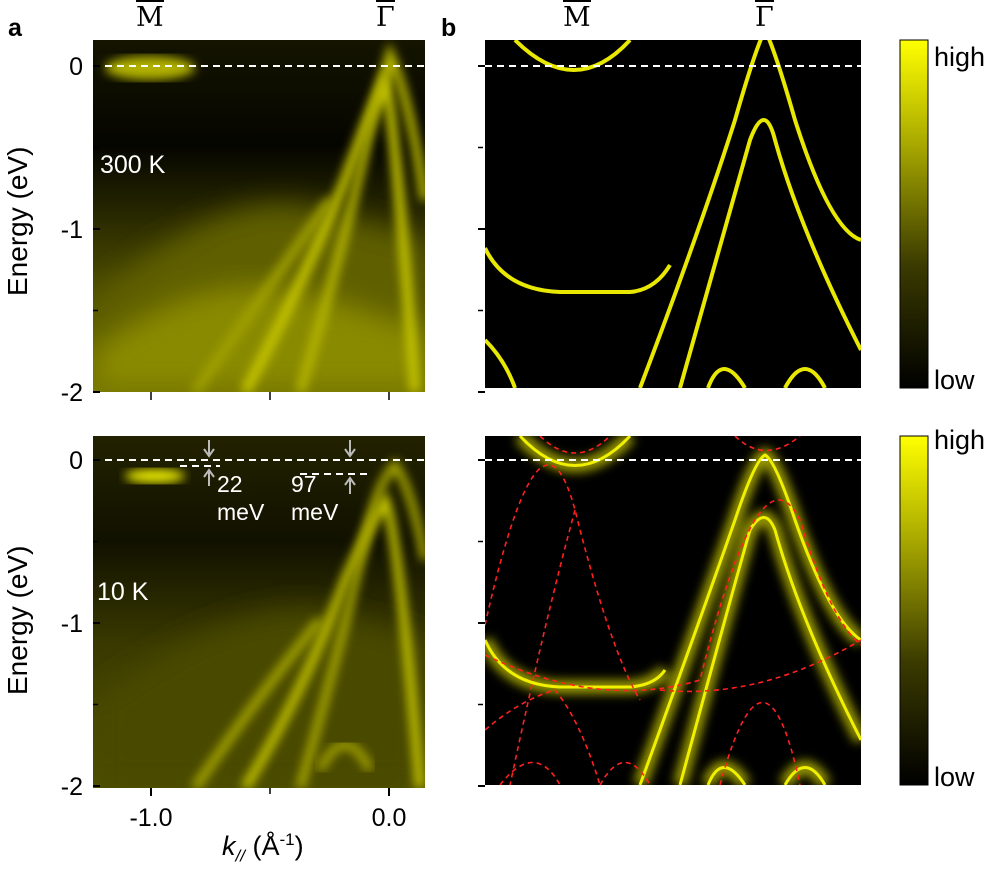  Describe the element at coordinates (240, 498) in the screenshot. I see `gap1-annotation: 22 meV` at that location.